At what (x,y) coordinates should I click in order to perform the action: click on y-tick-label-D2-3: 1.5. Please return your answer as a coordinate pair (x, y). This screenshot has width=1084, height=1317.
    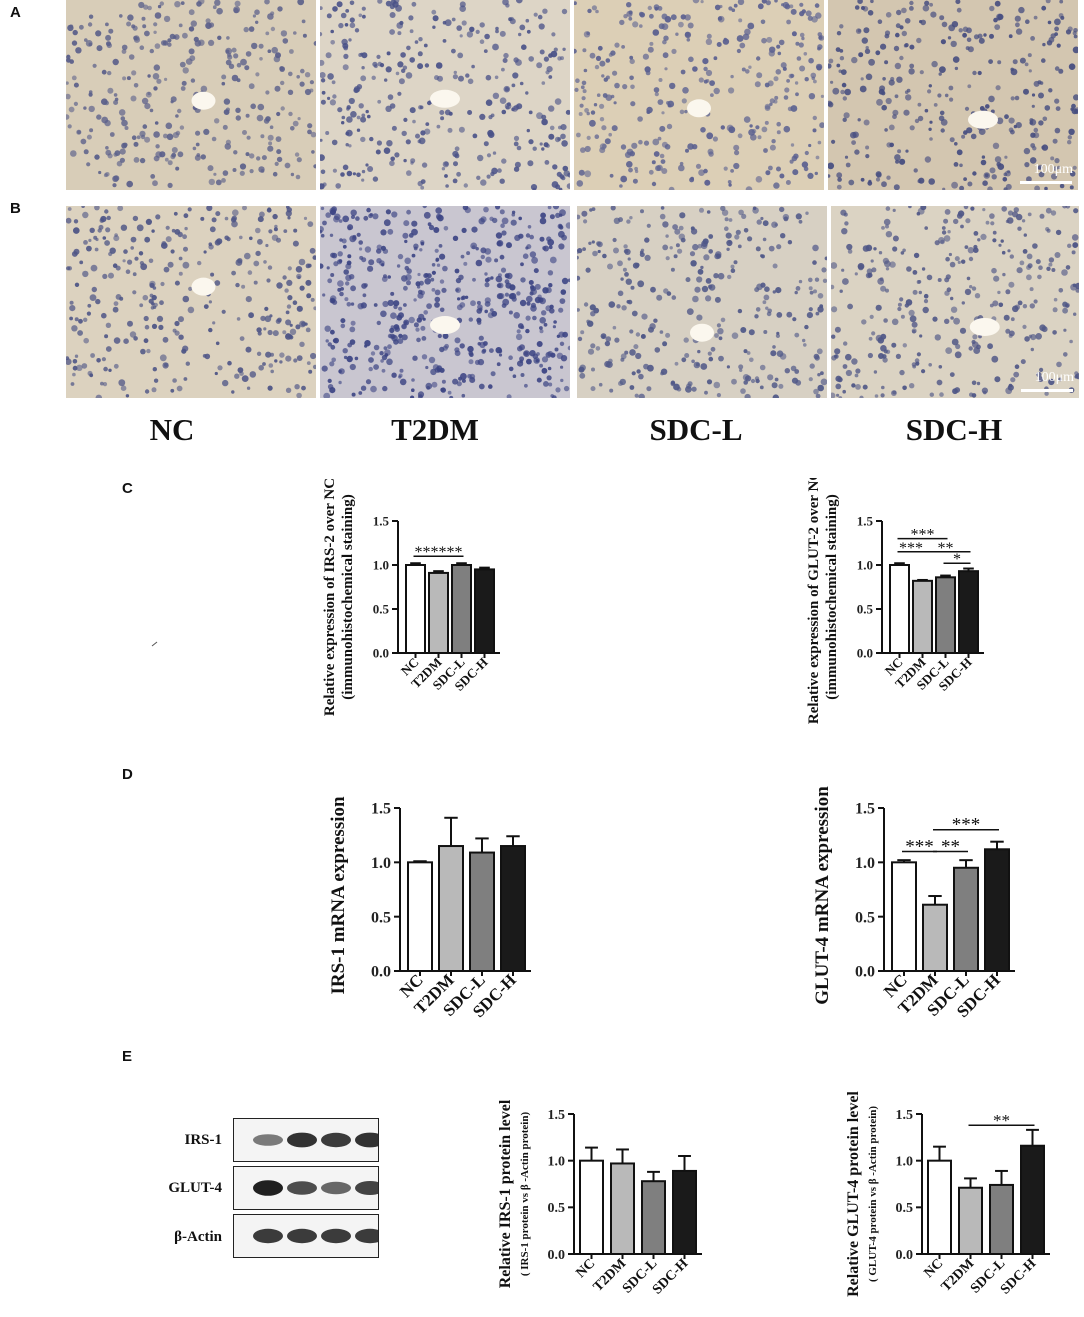
    Looking at the image, I should click on (865, 809).